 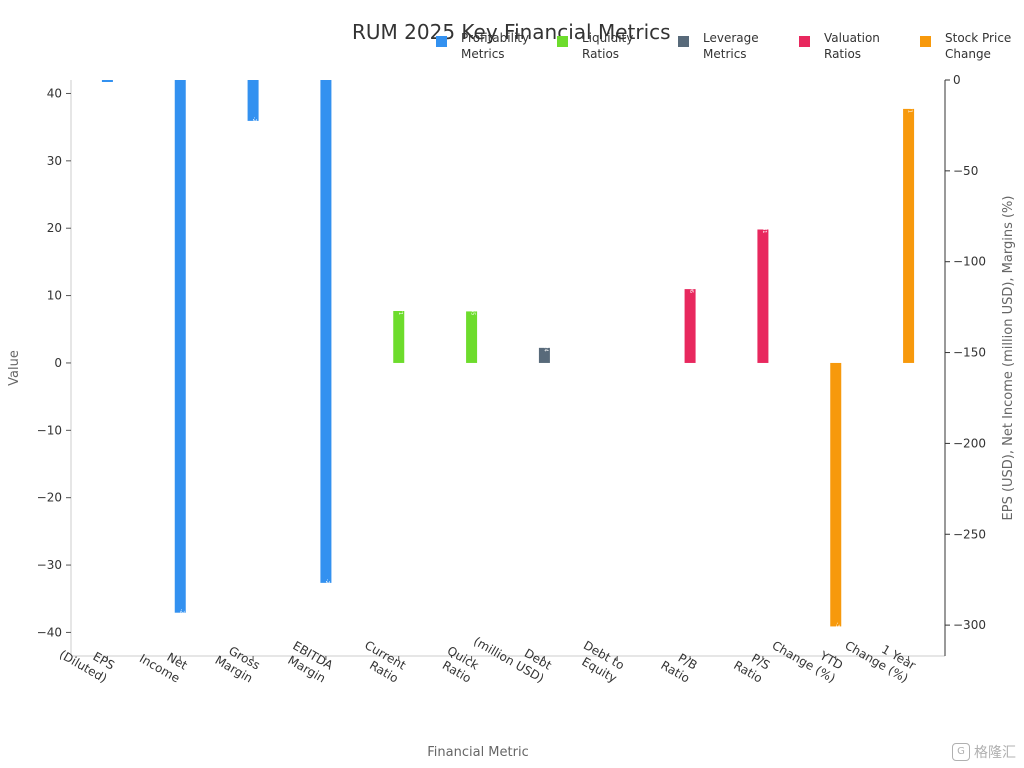 I want to click on watermark-logo-icon: G, so click(x=961, y=752).